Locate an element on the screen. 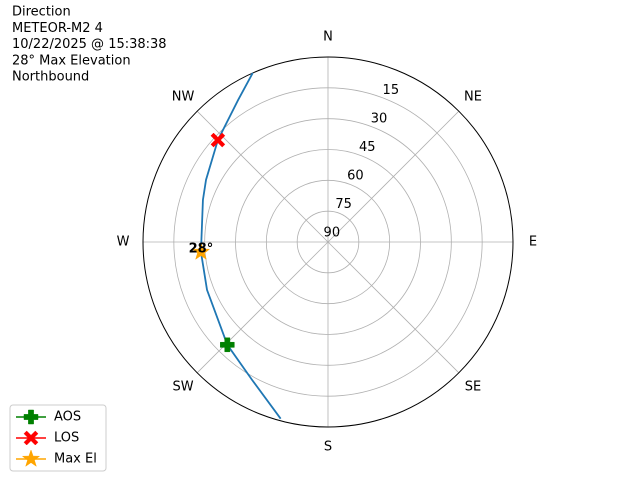  legend-box is located at coordinates (58, 438).